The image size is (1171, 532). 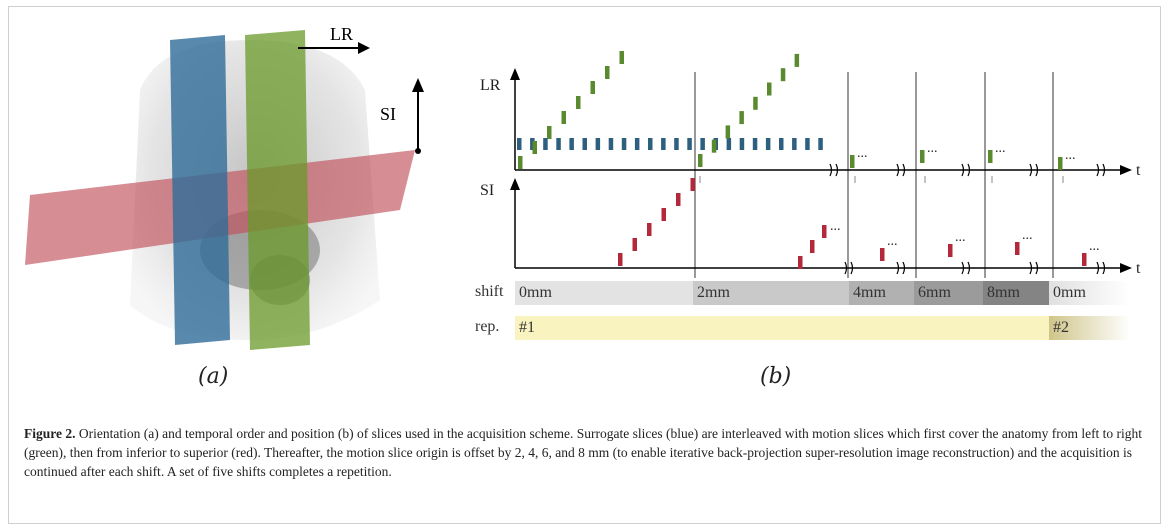 What do you see at coordinates (1089, 328) in the screenshot?
I see `rep-segment: #2` at bounding box center [1089, 328].